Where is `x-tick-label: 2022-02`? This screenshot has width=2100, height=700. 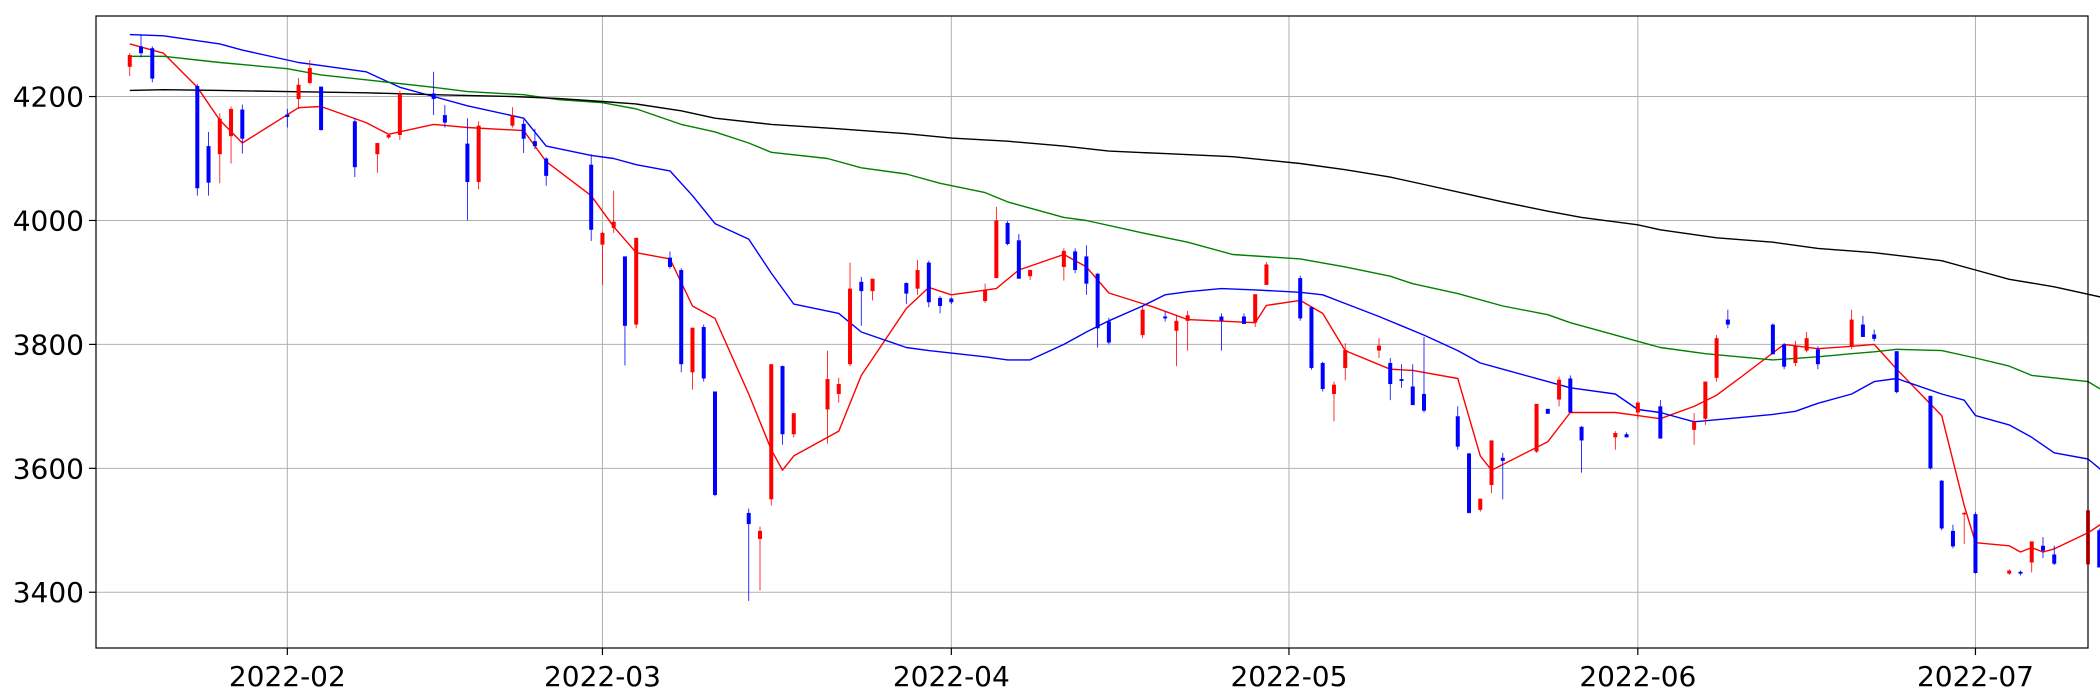
x-tick-label: 2022-02 is located at coordinates (287, 676).